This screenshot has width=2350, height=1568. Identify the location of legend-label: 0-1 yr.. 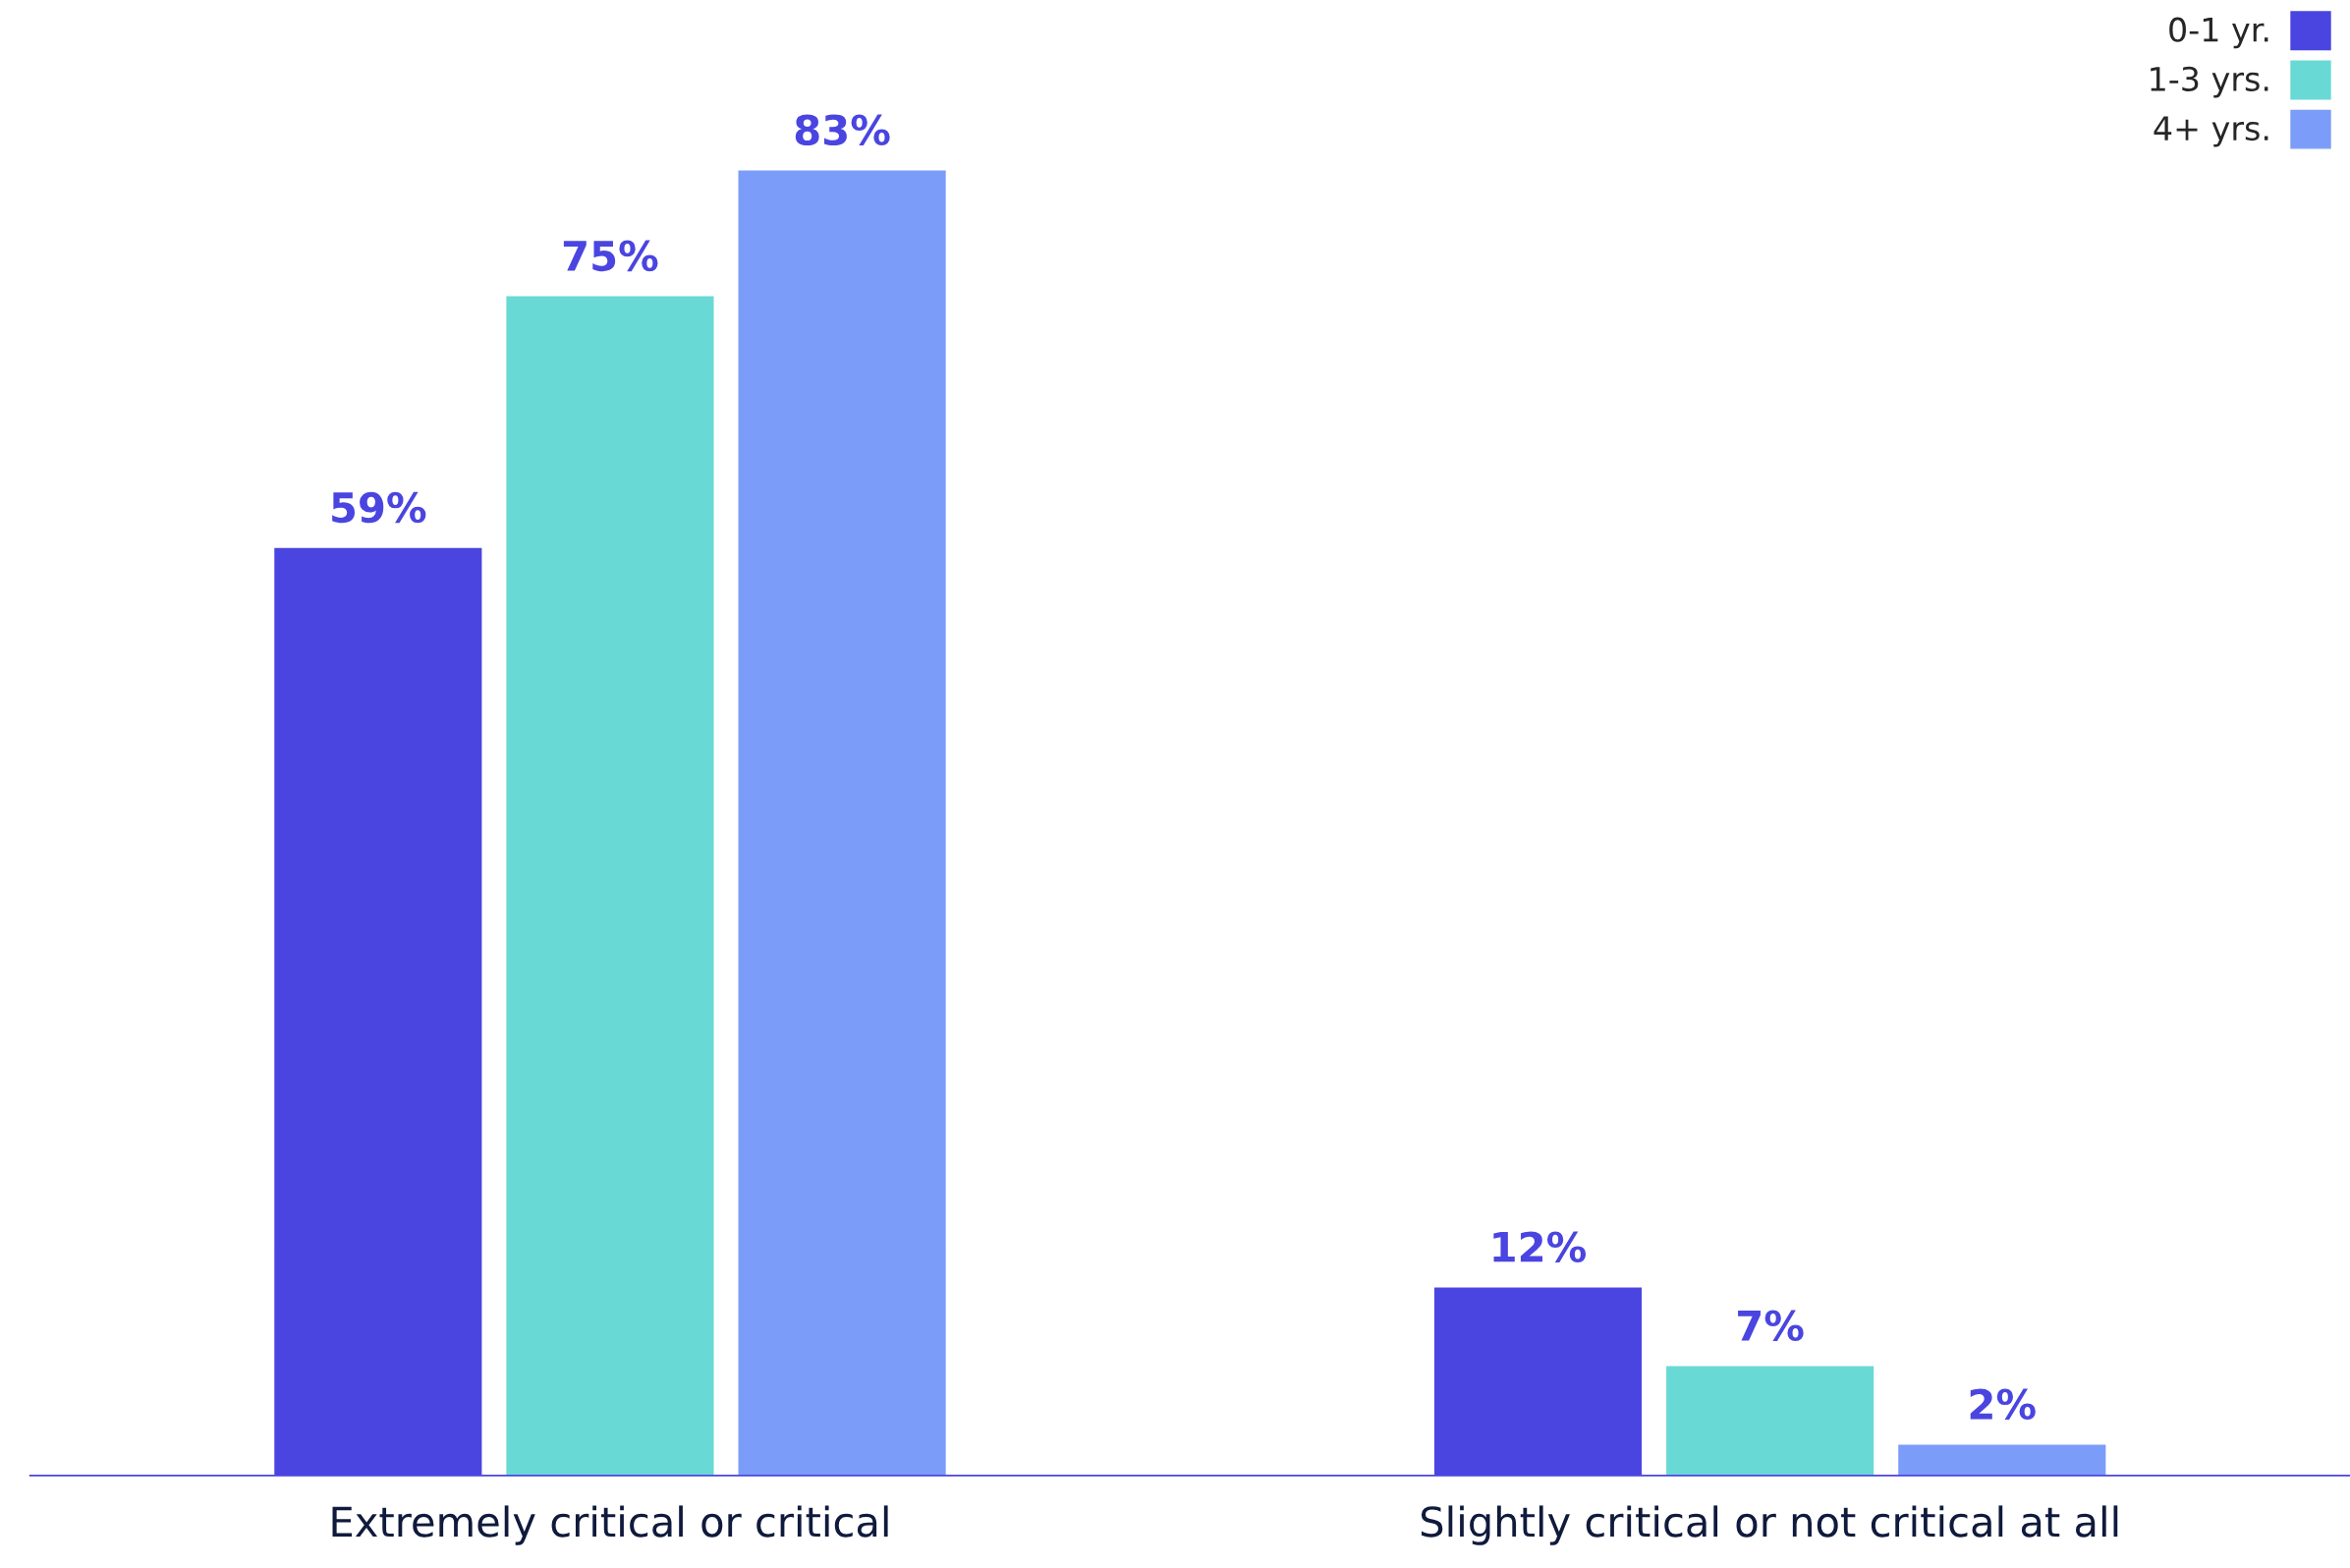
(2218, 33).